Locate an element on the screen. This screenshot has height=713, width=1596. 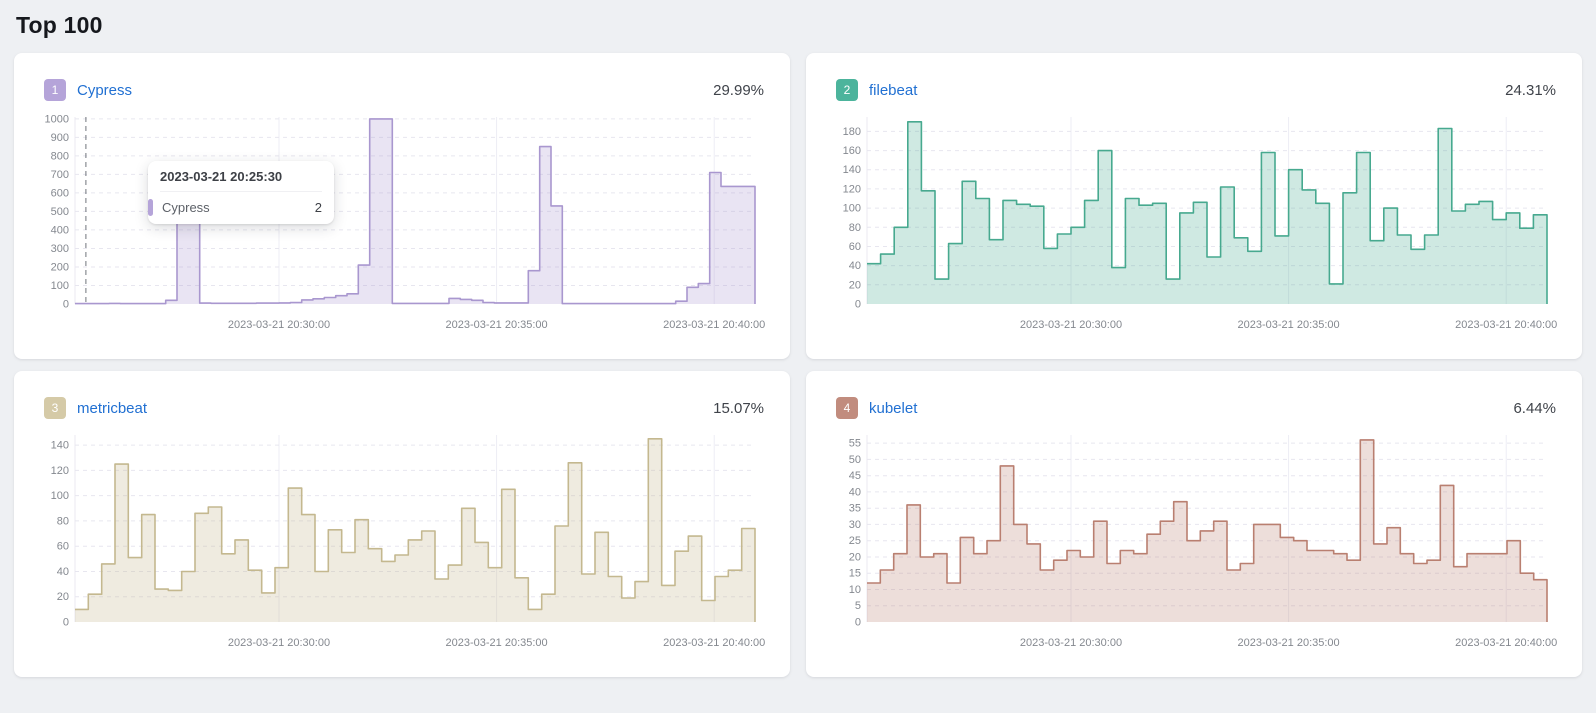
card-header: 3 metricbeat 15.07% is located at coordinates (402, 395).